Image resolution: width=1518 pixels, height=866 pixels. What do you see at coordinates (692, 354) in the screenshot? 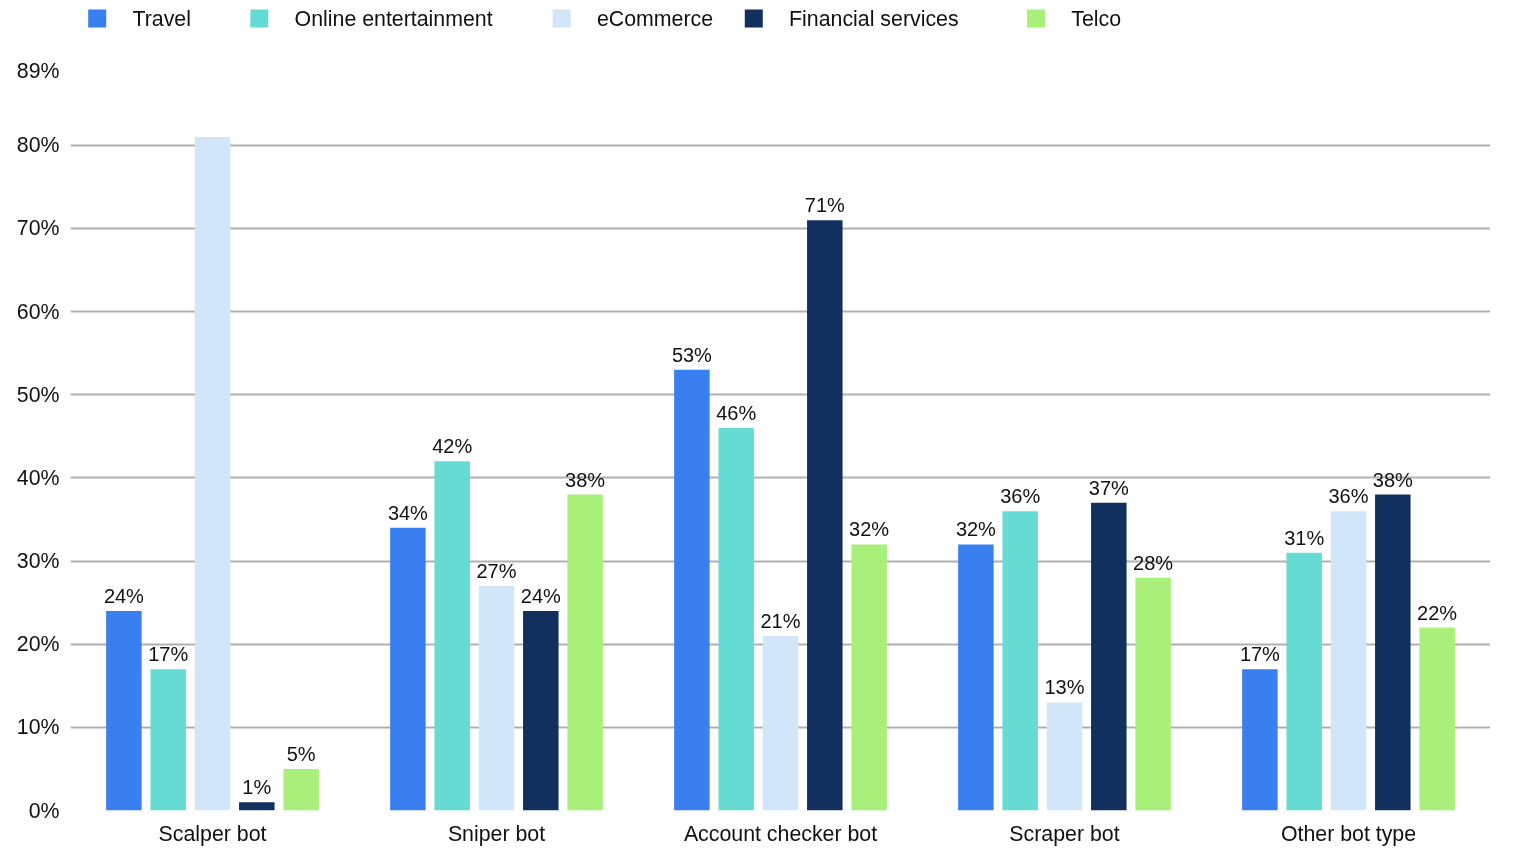
I see `data-label: 53%` at bounding box center [692, 354].